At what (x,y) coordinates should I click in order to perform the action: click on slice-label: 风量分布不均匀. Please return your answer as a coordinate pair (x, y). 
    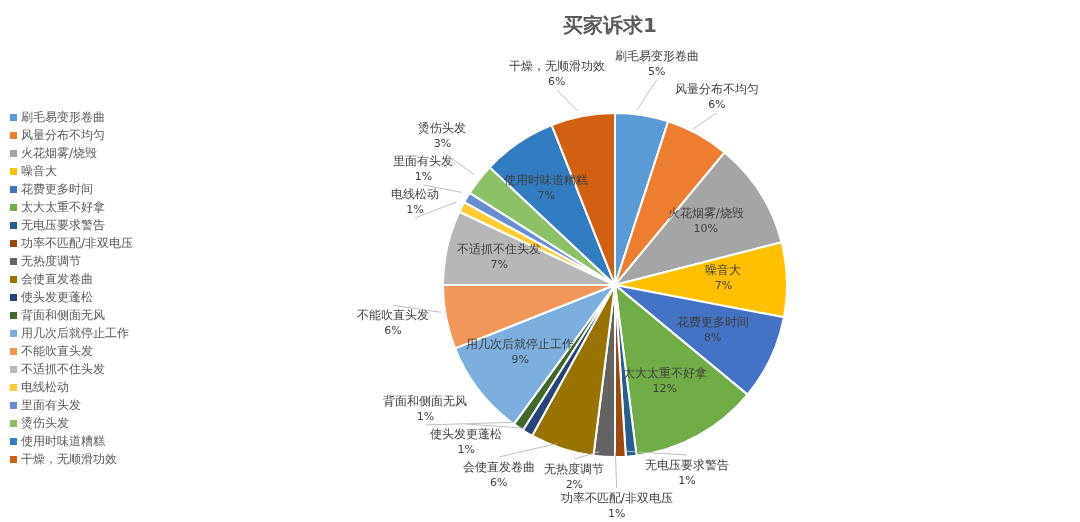
    Looking at the image, I should click on (716, 88).